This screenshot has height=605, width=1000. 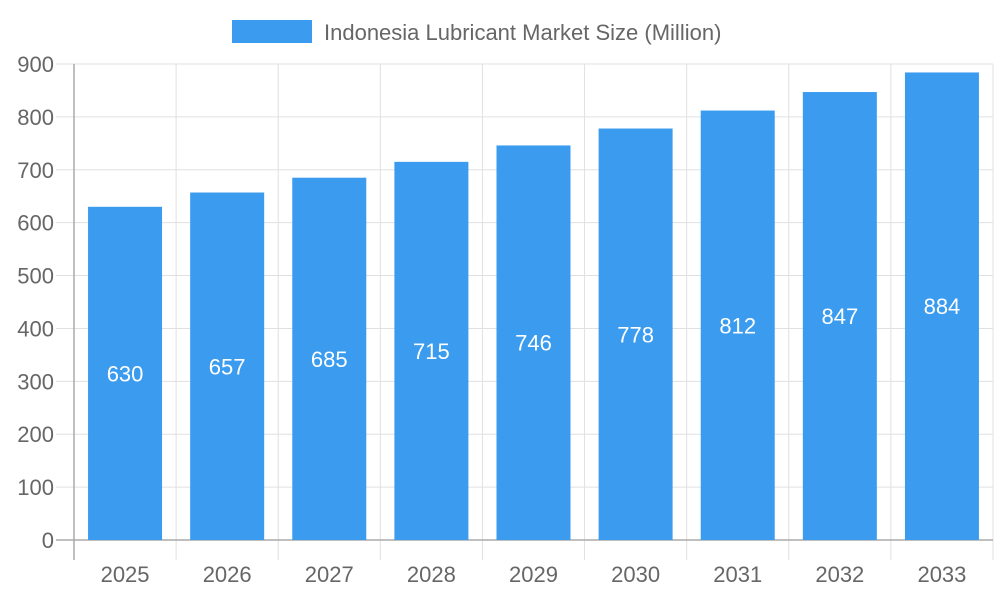 What do you see at coordinates (272, 31) in the screenshot?
I see `legend-swatch` at bounding box center [272, 31].